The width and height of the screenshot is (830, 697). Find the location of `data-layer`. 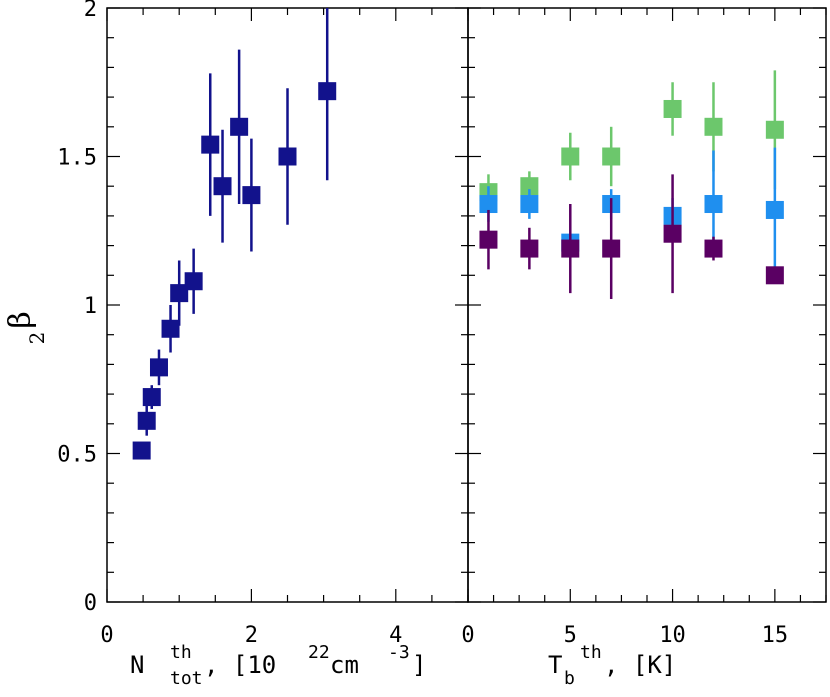

data-layer is located at coordinates (631, 185).